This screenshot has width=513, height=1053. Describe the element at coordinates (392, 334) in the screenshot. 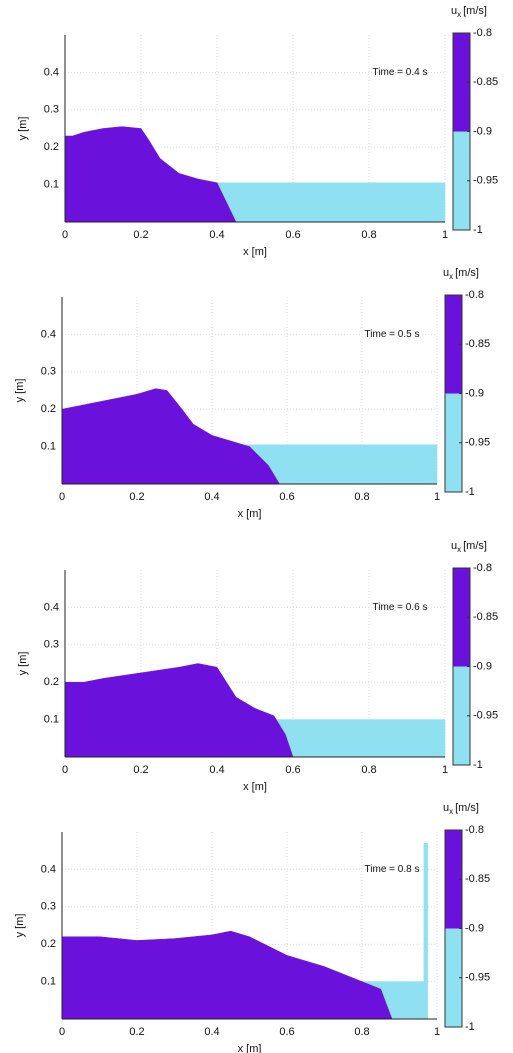

I see `annotation: Time = 0.5 s` at that location.